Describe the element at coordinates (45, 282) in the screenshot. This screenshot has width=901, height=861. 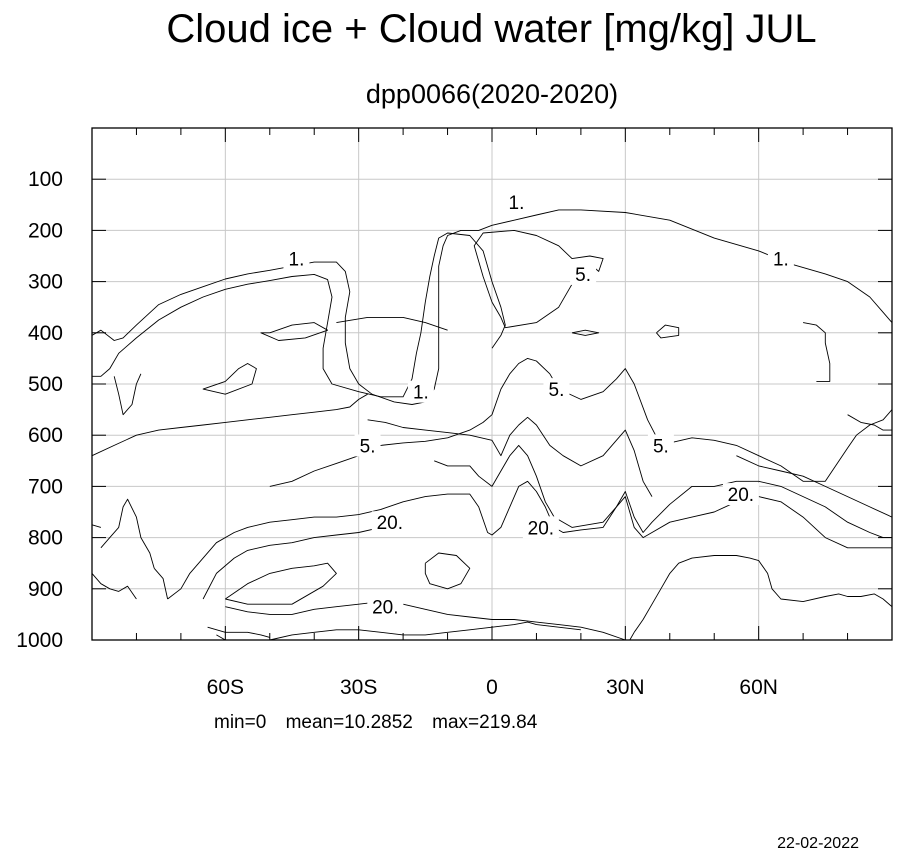
I see `y-tick-label: 300` at that location.